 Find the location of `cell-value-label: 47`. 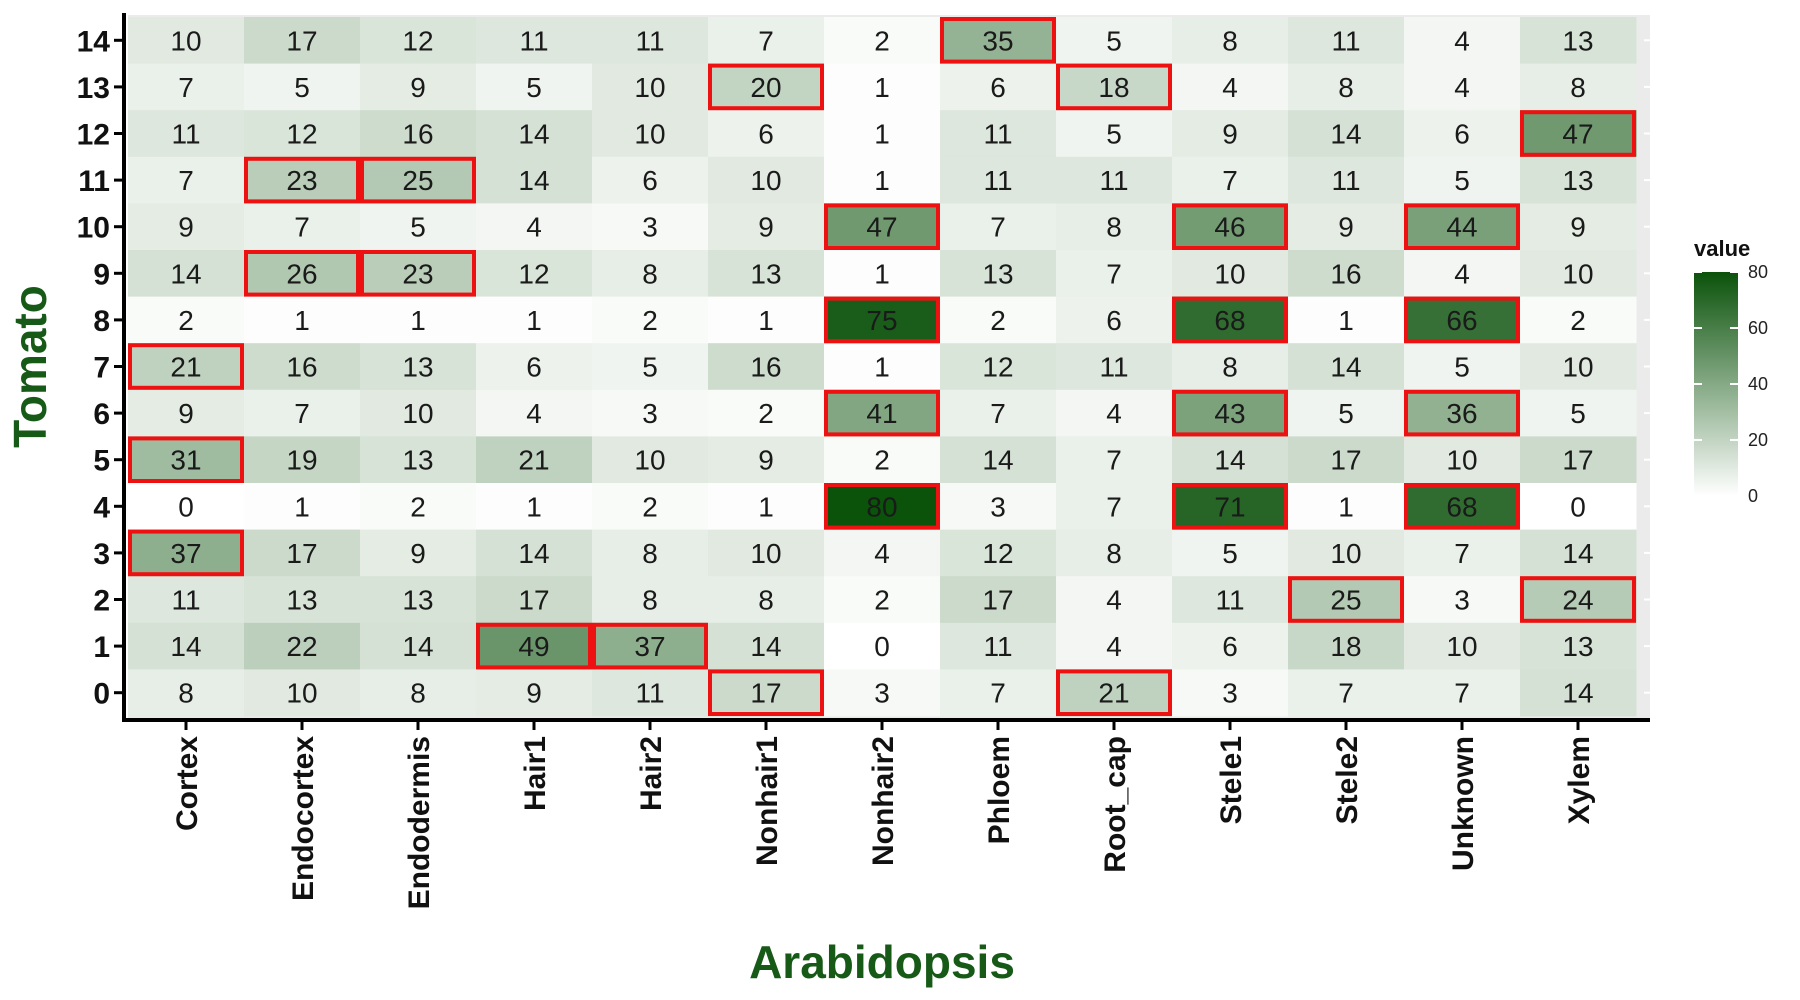

cell-value-label: 47 is located at coordinates (1577, 134).